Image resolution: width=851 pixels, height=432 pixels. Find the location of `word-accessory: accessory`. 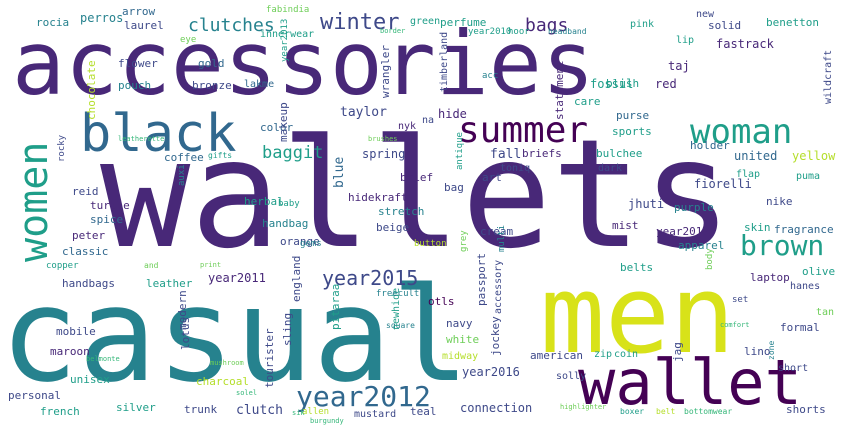

word-accessory: accessory is located at coordinates (498, 286).